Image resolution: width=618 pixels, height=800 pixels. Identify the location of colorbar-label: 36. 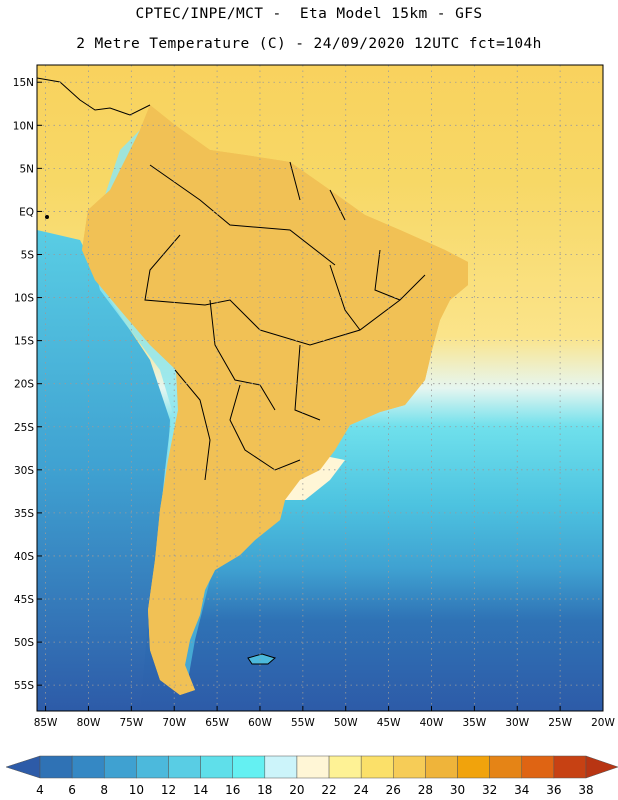
(553, 790).